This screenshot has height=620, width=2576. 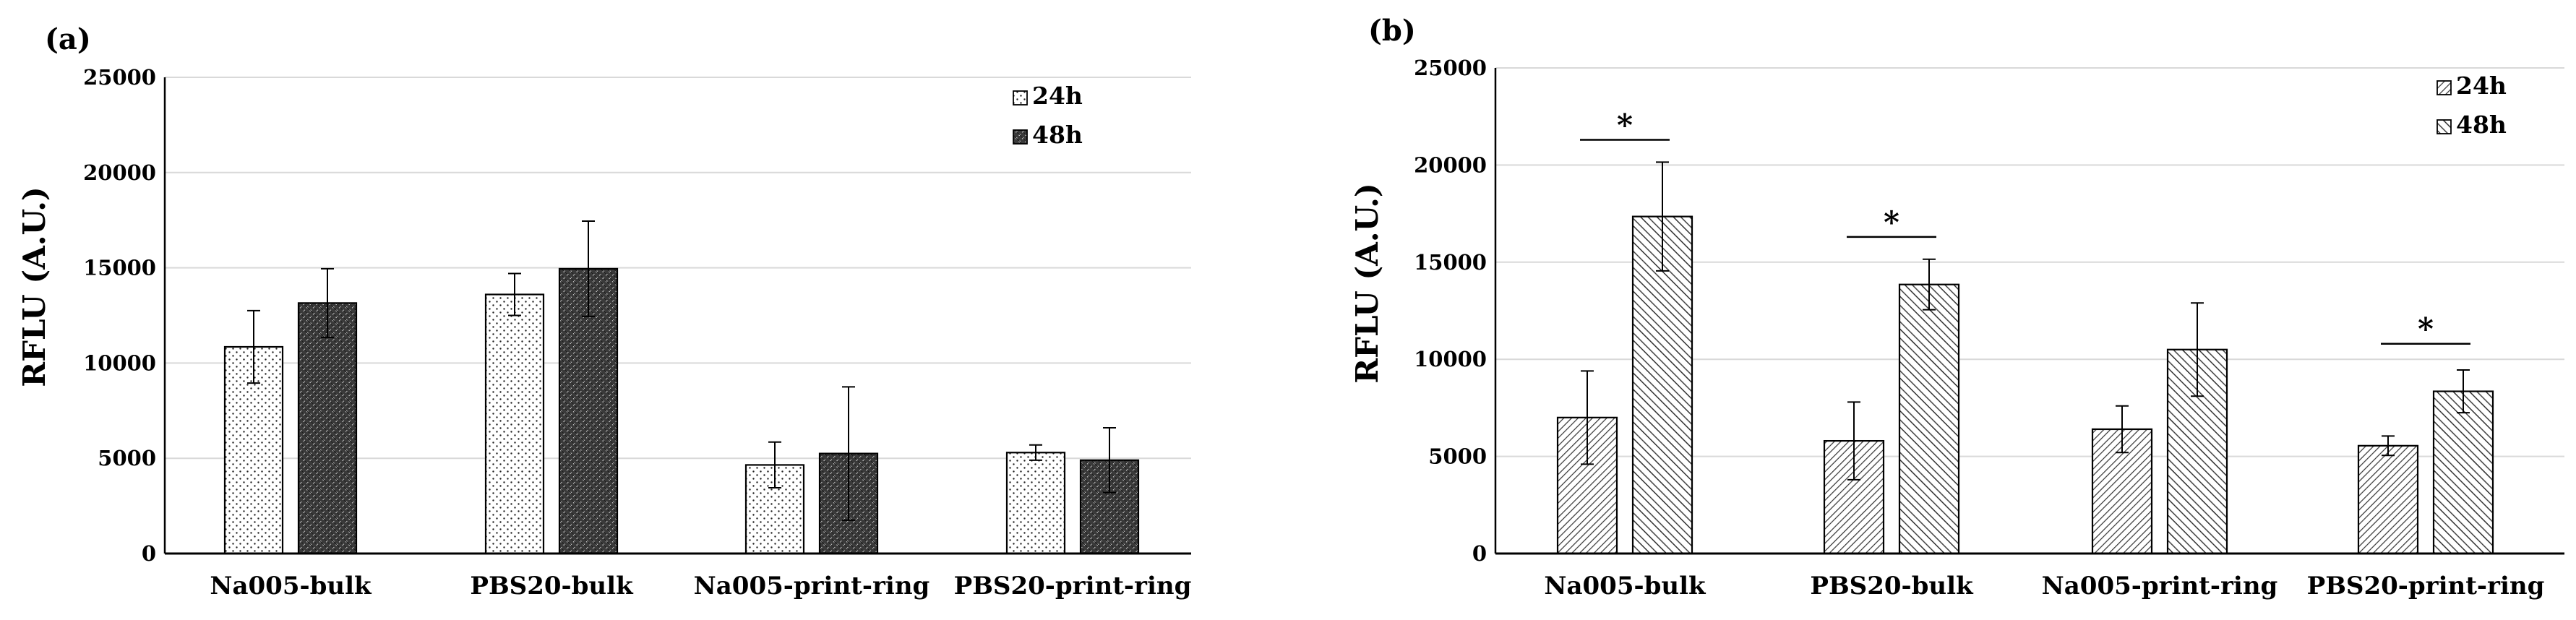 I want to click on panel-b-legend-item-48h: 48h, so click(x=2472, y=125).